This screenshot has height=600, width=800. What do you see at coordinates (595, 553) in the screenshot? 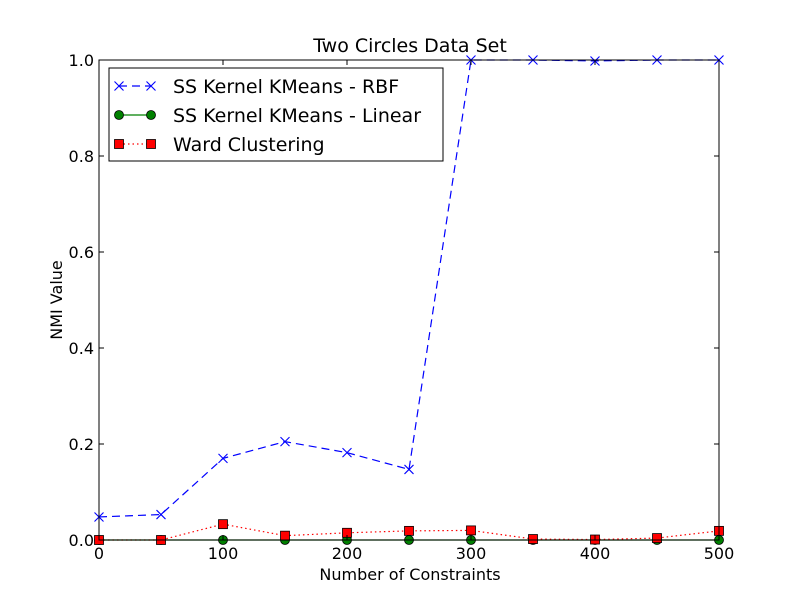
I see `x-tick-label-4: 400` at bounding box center [595, 553].